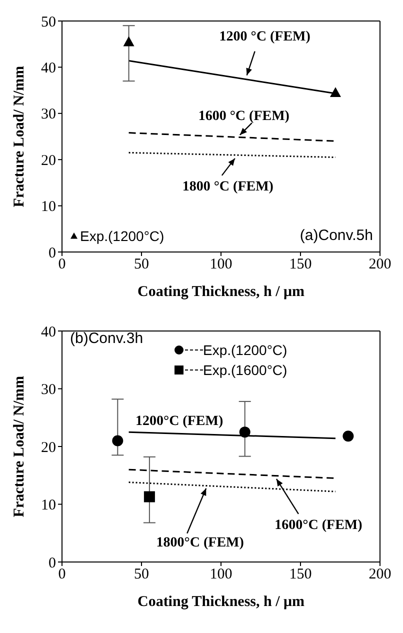 This screenshot has width=403, height=633. What do you see at coordinates (336, 235) in the screenshot?
I see `text: (a)Conv.5h` at bounding box center [336, 235].